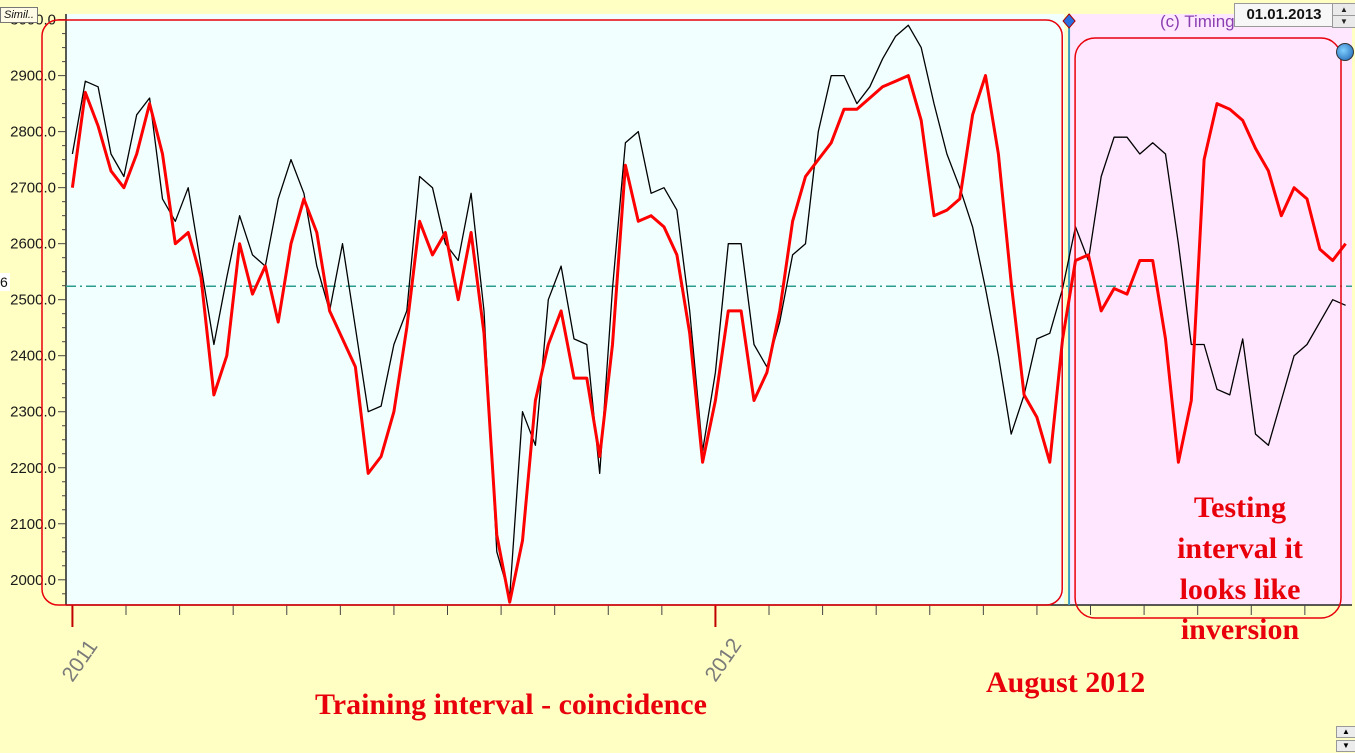 The image size is (1355, 753). I want to click on scroll-down-button: ▼, so click(1345, 746).